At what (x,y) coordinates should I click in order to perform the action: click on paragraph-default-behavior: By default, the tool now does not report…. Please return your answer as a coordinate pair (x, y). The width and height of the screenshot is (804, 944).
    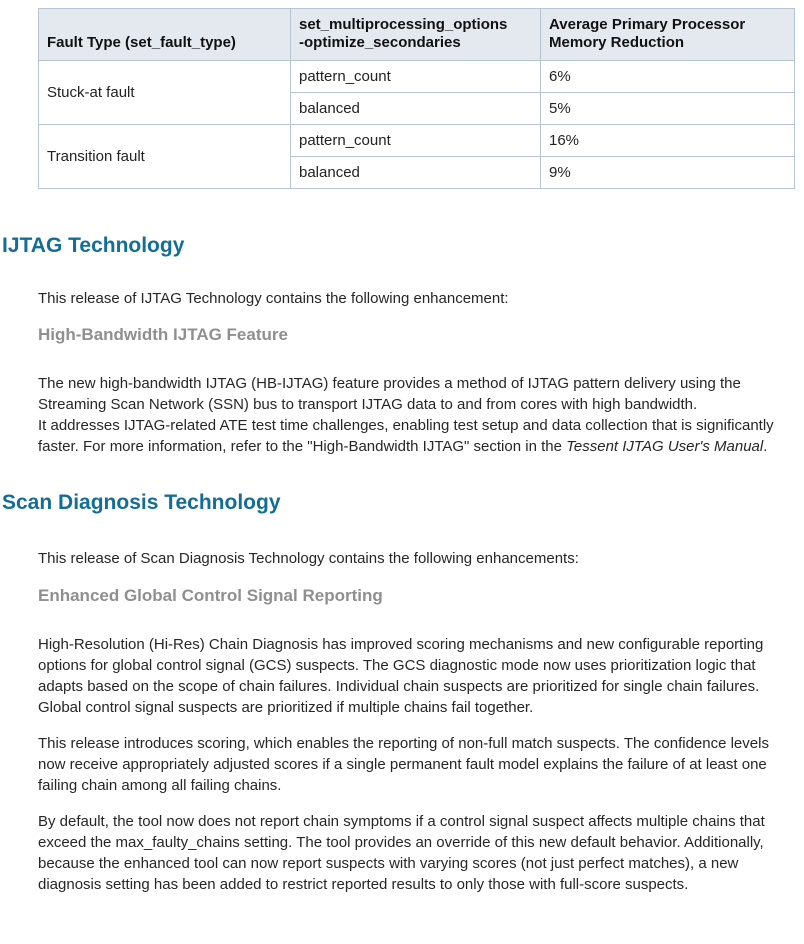
    Looking at the image, I should click on (401, 853).